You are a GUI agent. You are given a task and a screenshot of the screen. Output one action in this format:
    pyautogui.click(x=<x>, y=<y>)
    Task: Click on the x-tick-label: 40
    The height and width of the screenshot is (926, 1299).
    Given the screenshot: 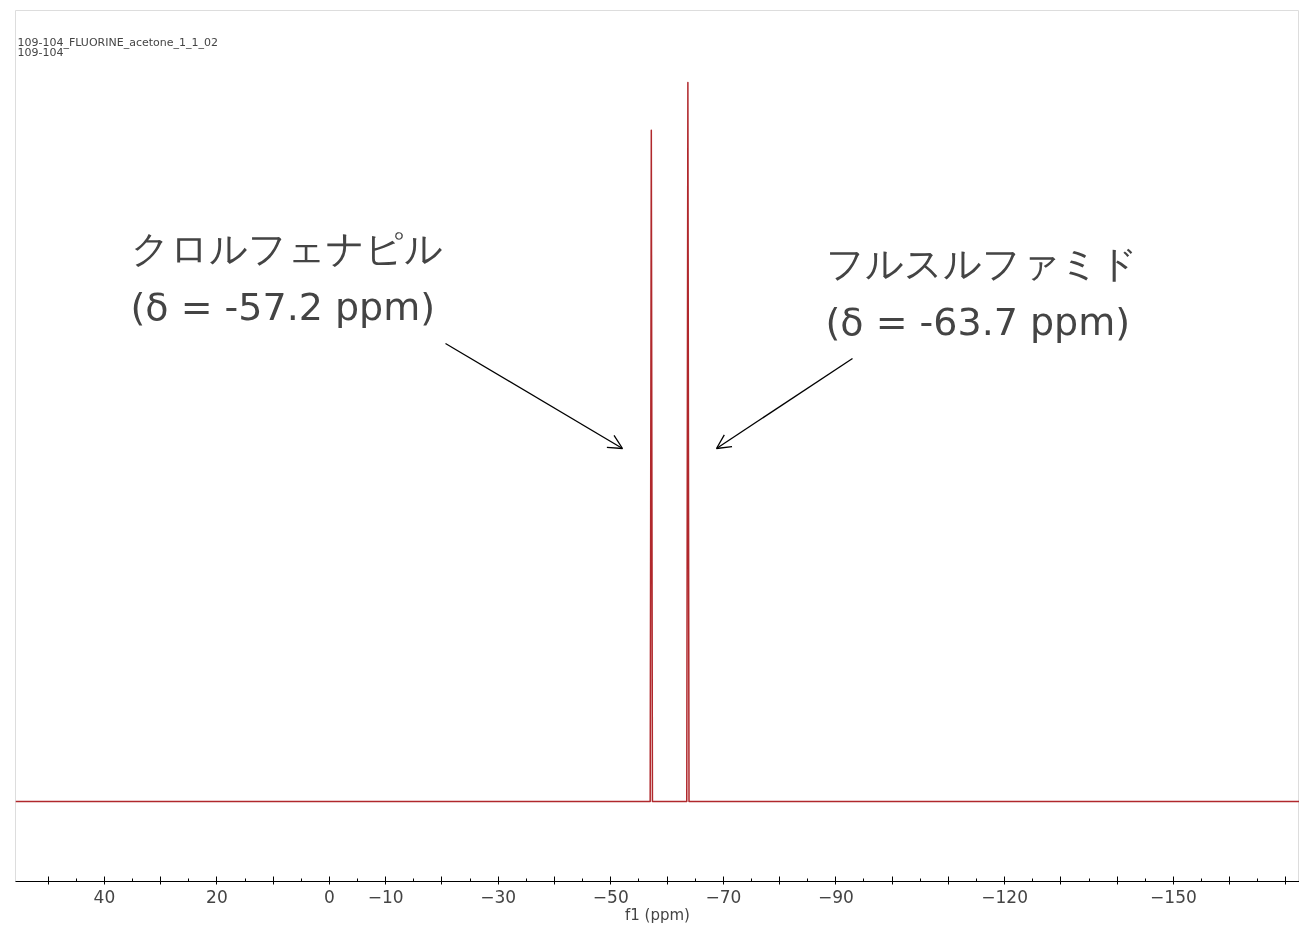 What is the action you would take?
    pyautogui.click(x=104, y=896)
    